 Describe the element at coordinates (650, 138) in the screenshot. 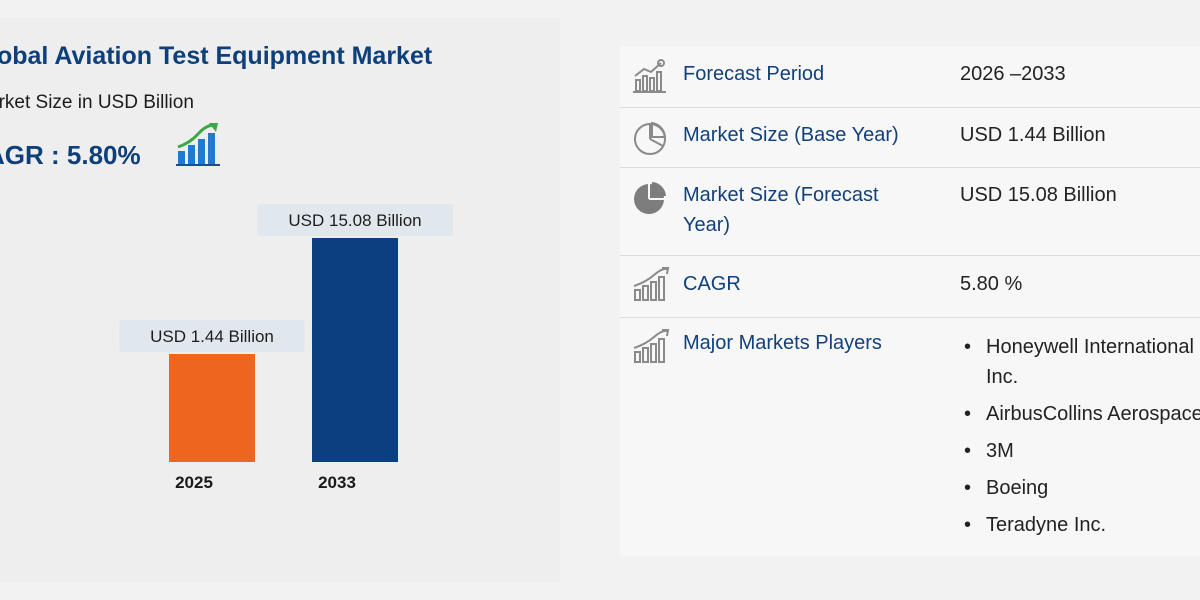

I see `pie-chart-outline-icon` at that location.